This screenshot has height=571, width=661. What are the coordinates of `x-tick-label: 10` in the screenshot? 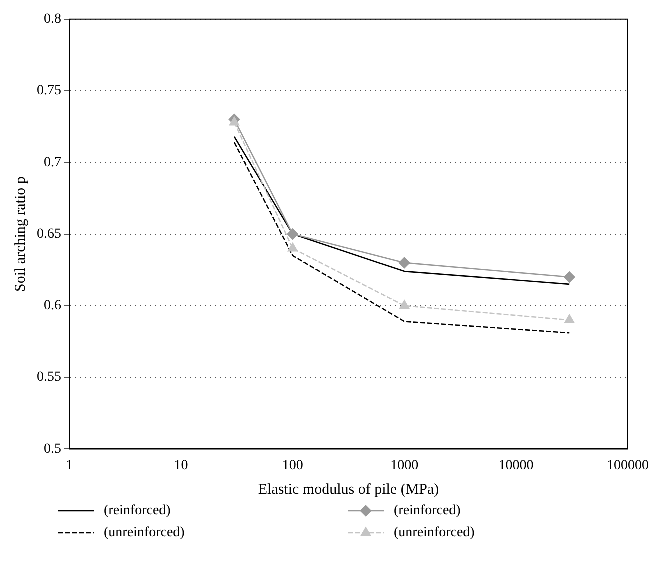 It's located at (181, 466).